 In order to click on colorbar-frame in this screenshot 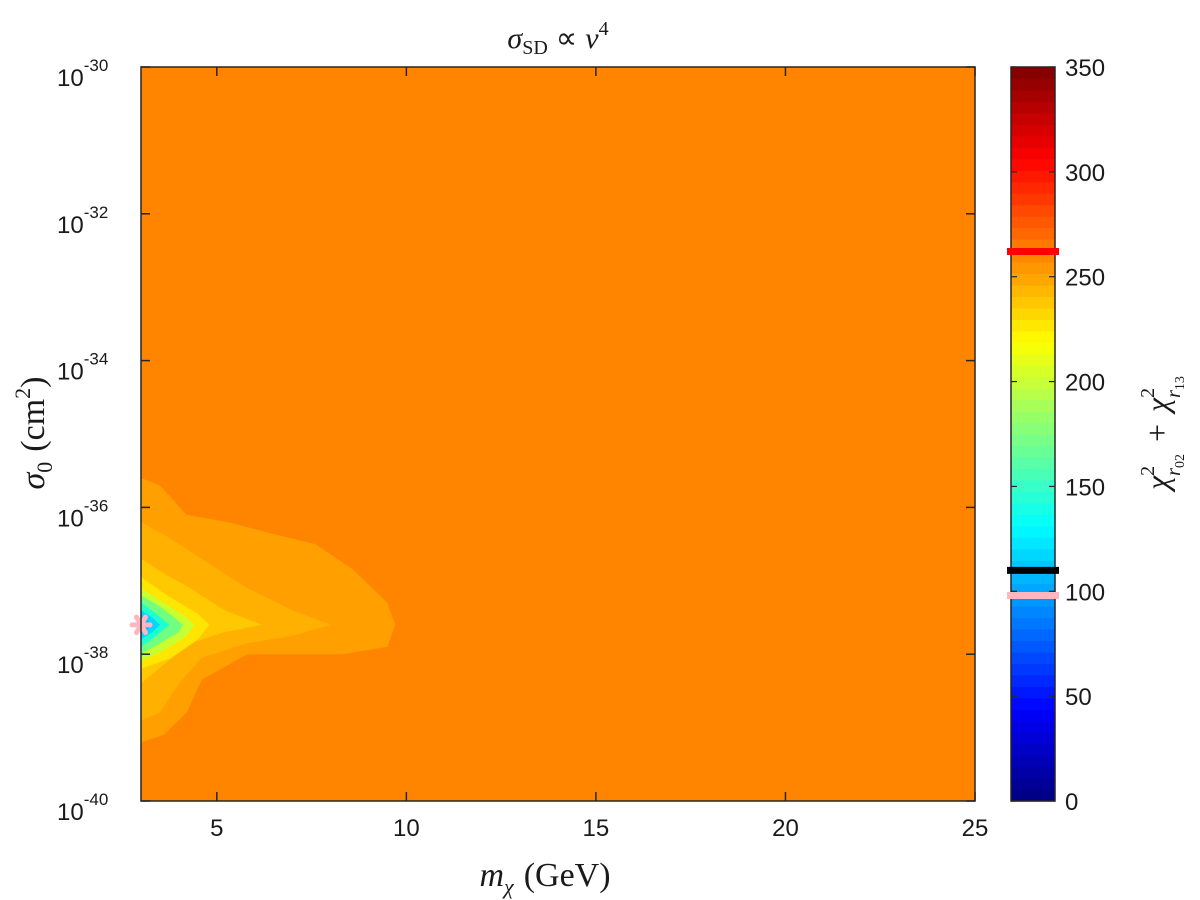, I will do `click(1033, 434)`.